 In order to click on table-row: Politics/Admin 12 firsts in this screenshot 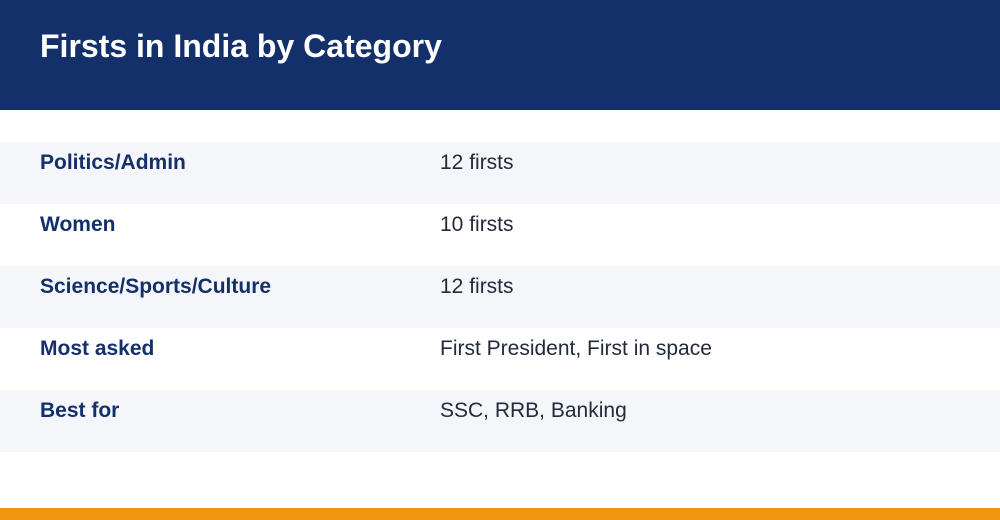, I will do `click(500, 173)`.